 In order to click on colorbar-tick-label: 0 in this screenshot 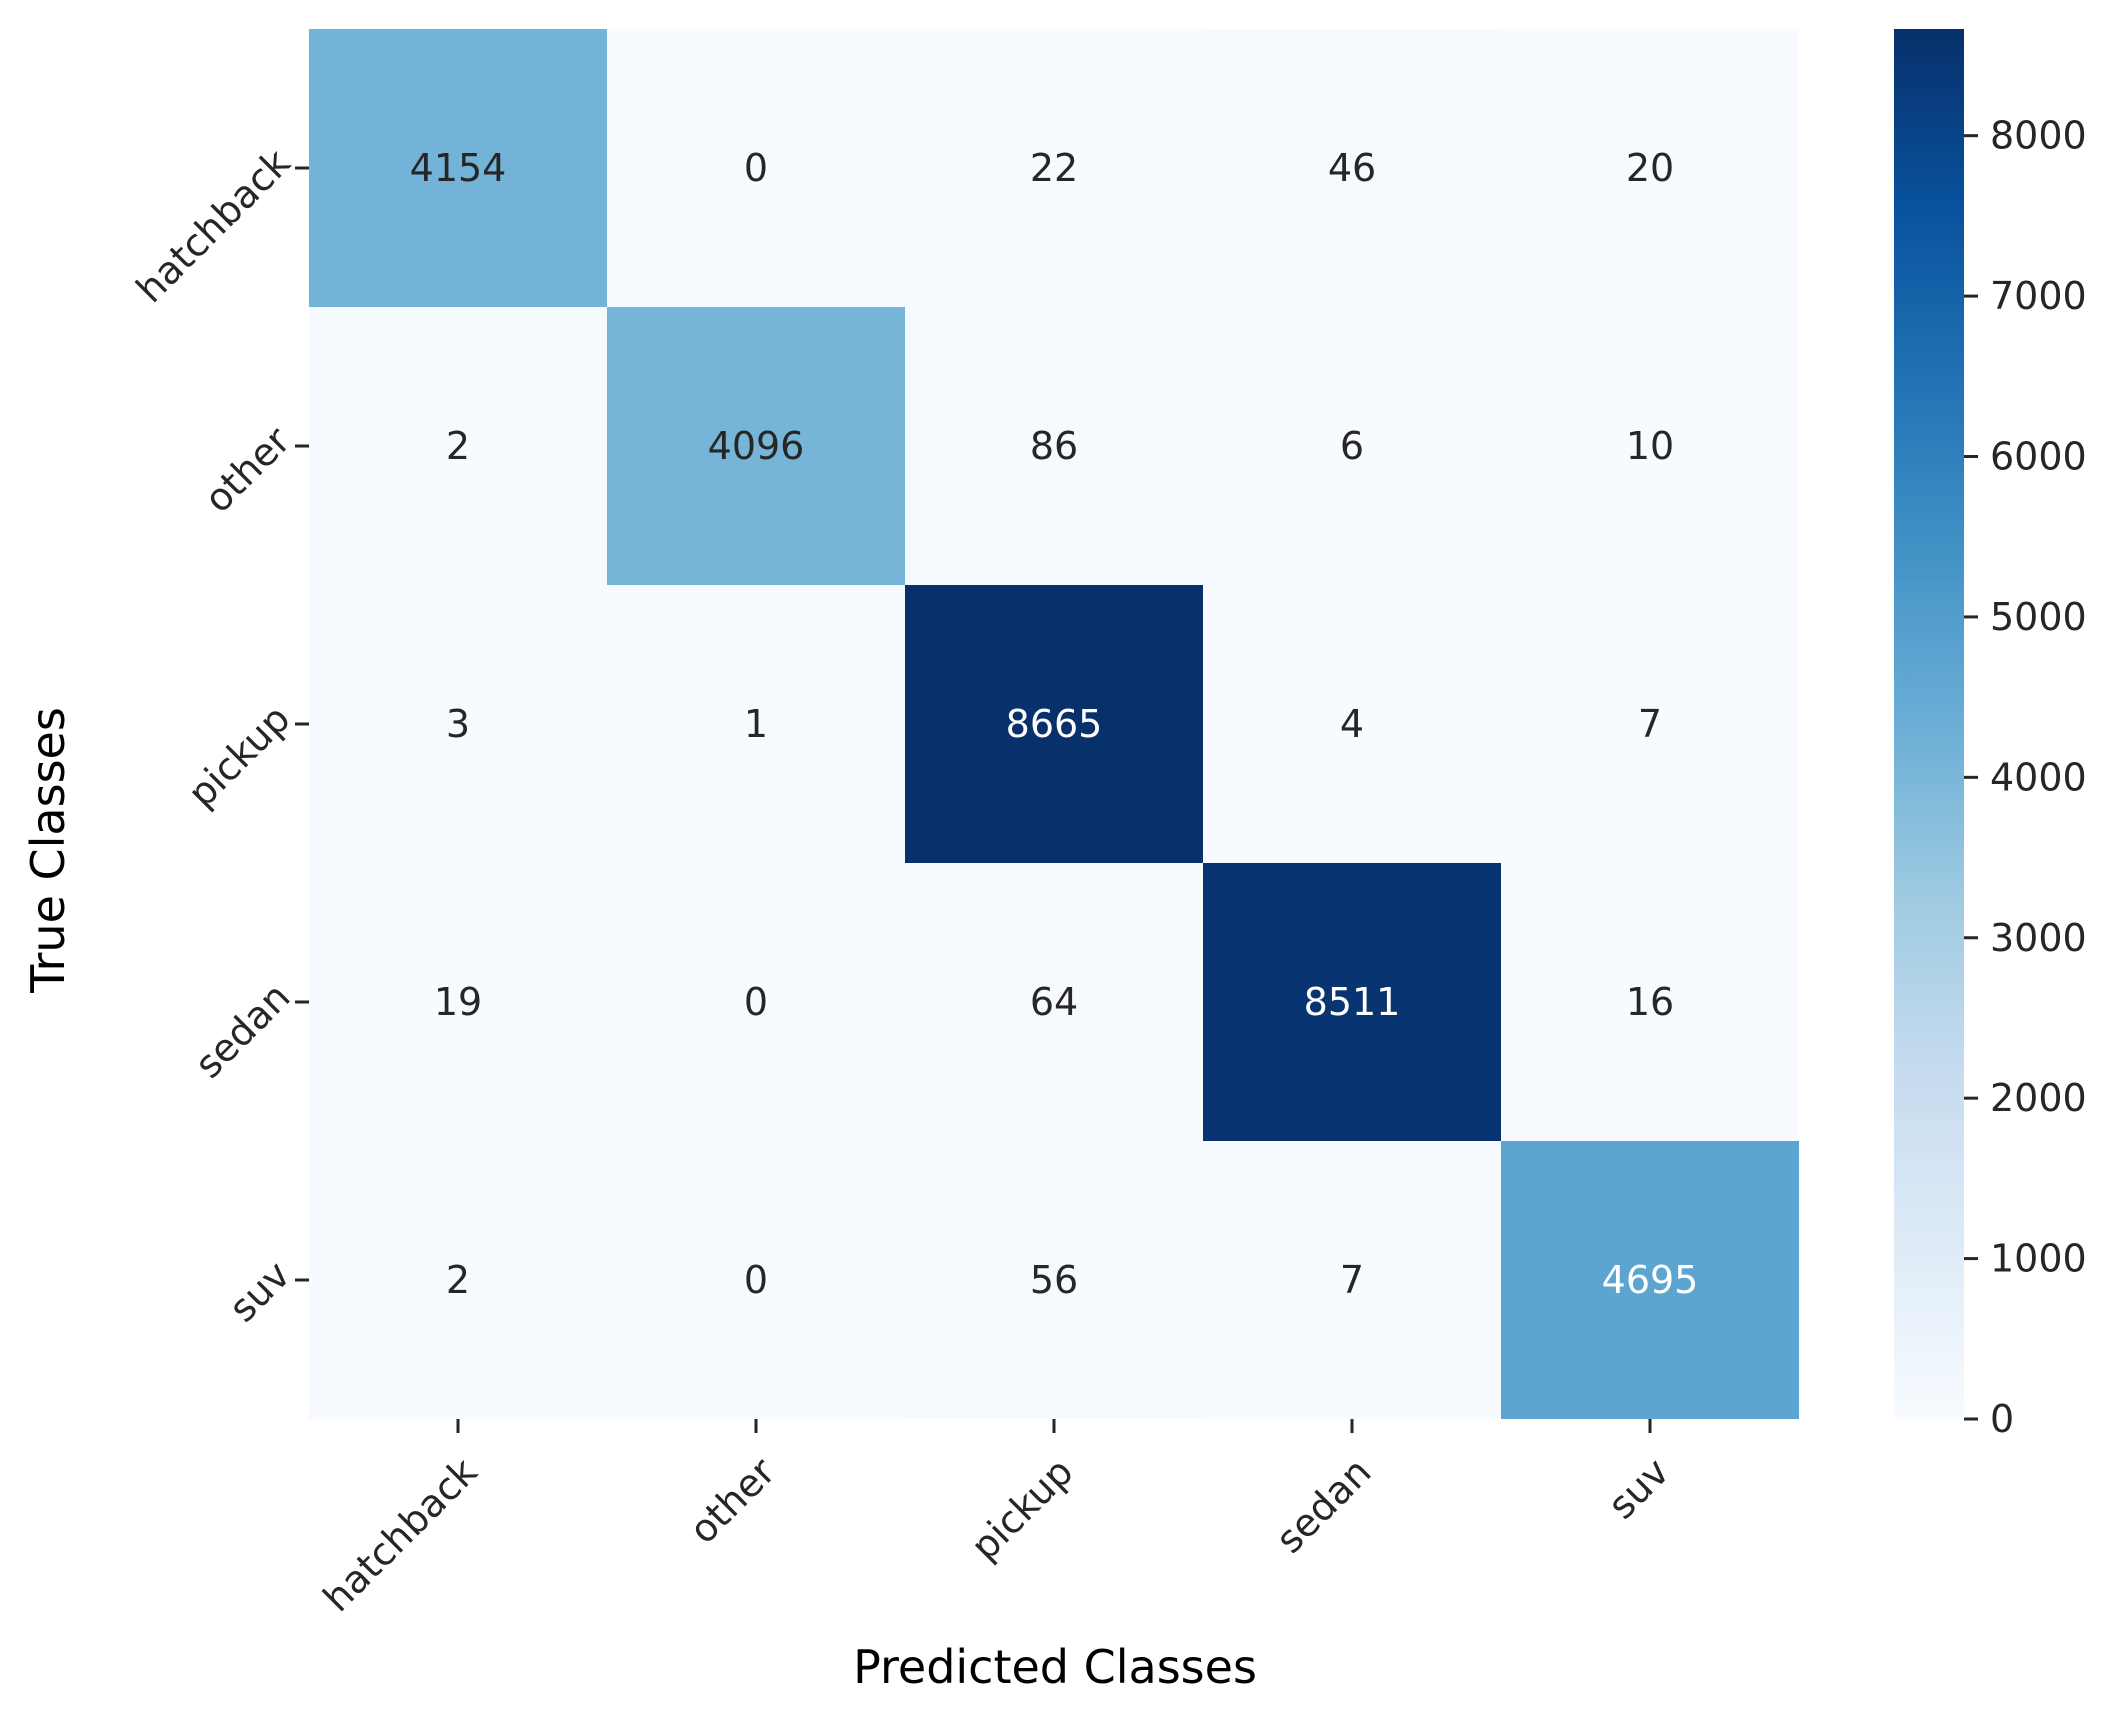, I will do `click(2002, 1419)`.